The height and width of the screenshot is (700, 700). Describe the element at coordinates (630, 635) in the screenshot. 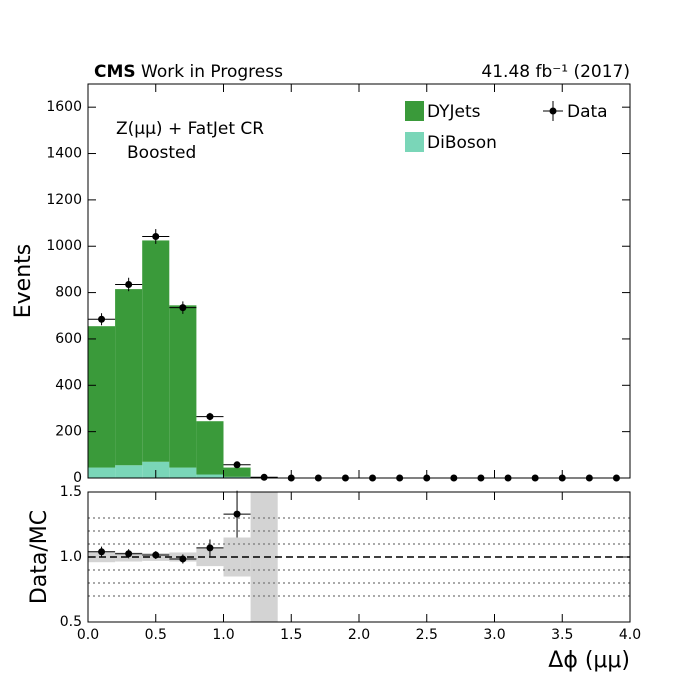

I see `x-tick-label: 4.0` at that location.